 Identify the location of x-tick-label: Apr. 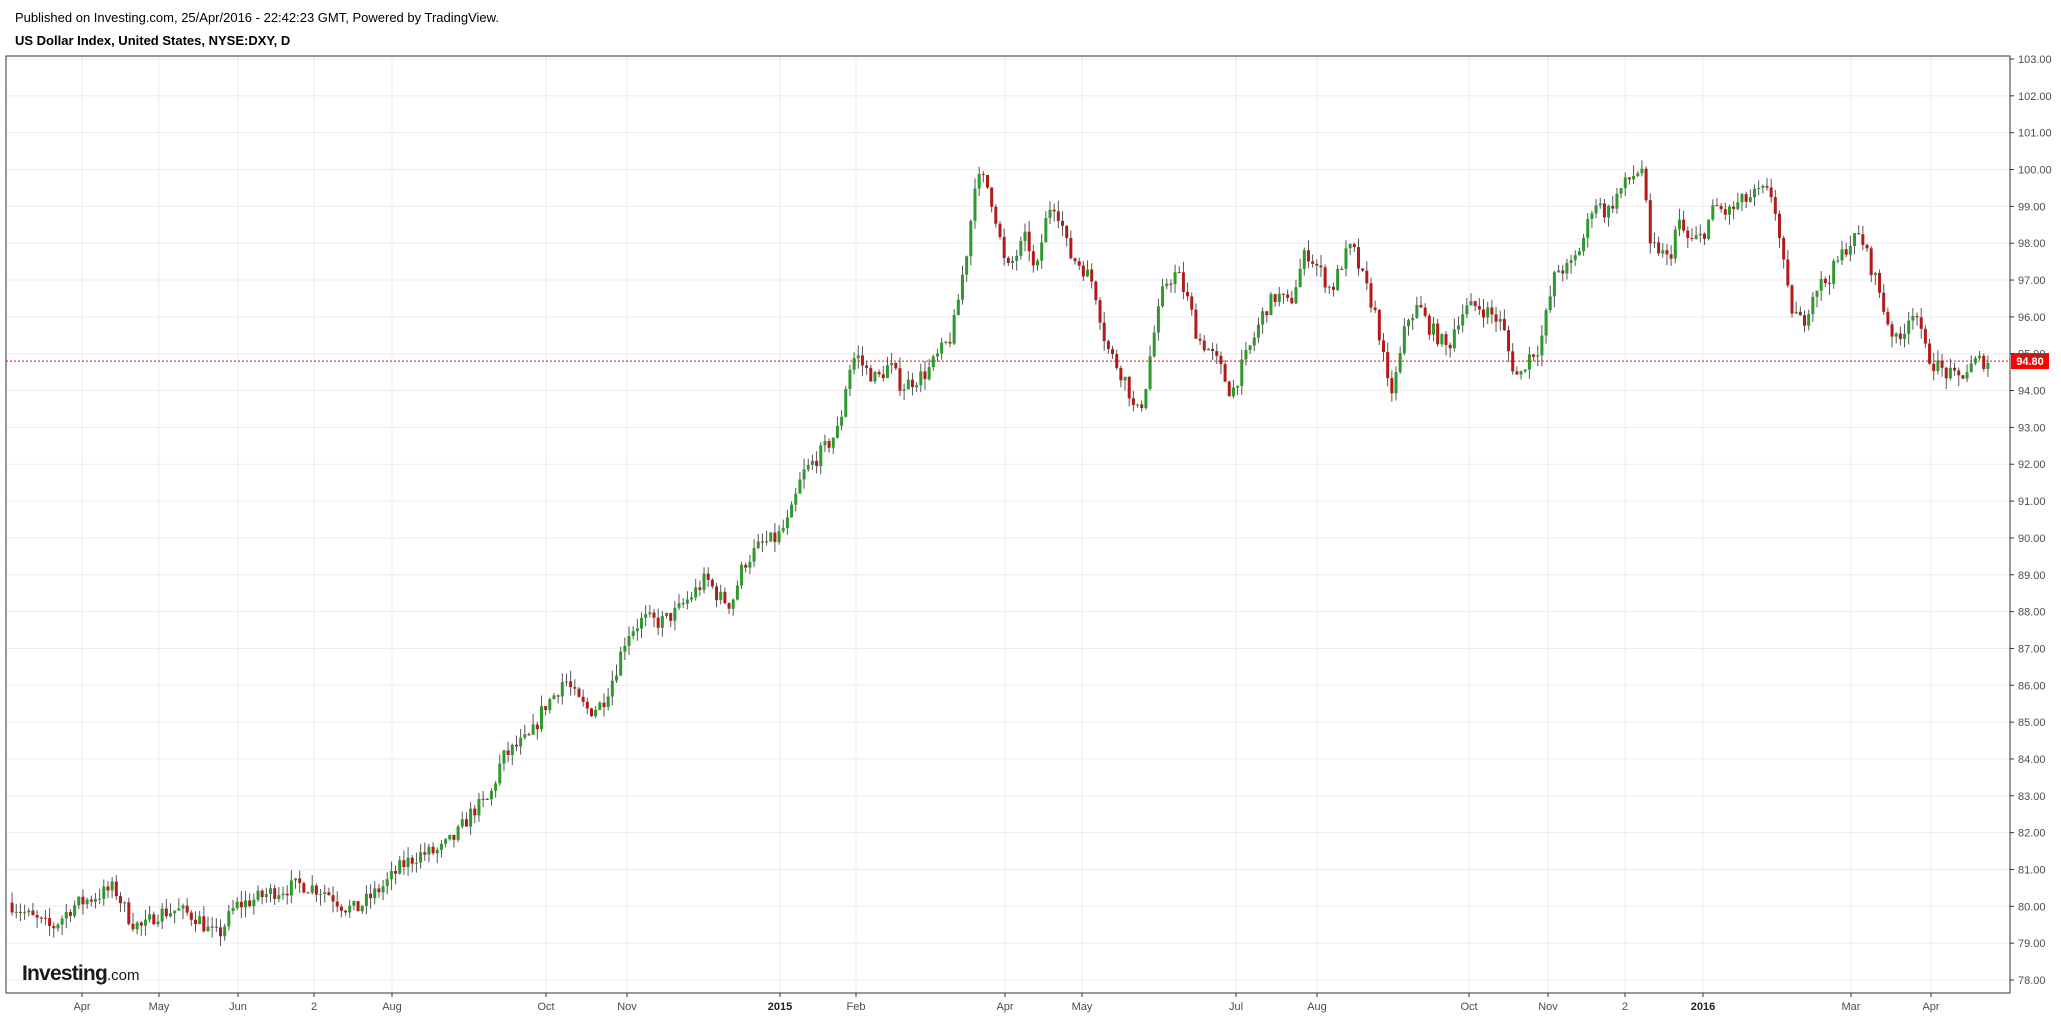
(1004, 1007).